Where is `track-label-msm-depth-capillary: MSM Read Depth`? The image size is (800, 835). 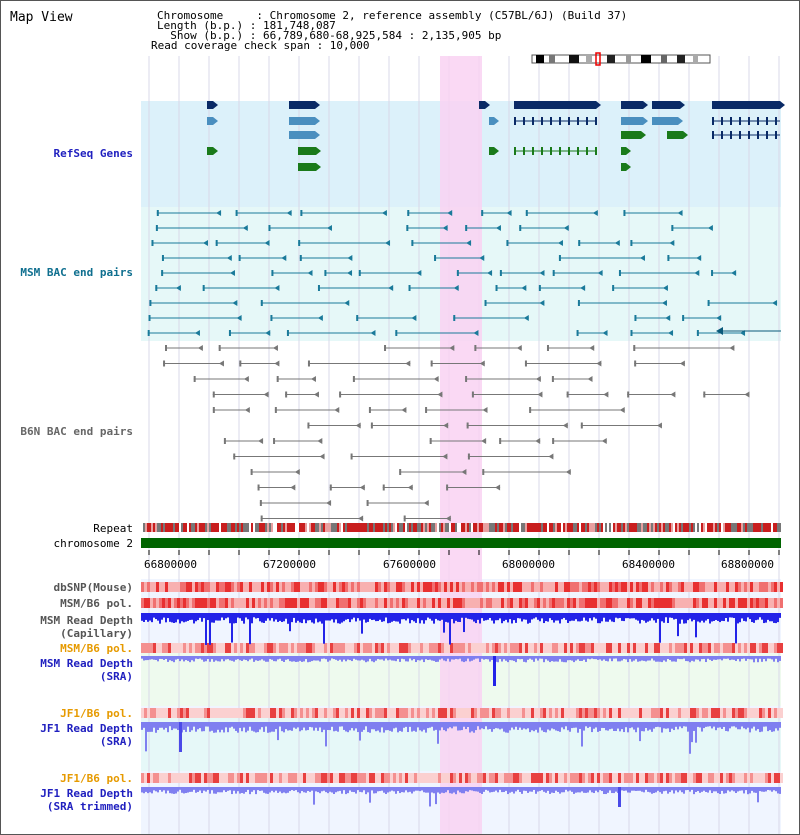
track-label-msm-depth-capillary: MSM Read Depth is located at coordinates (86, 620).